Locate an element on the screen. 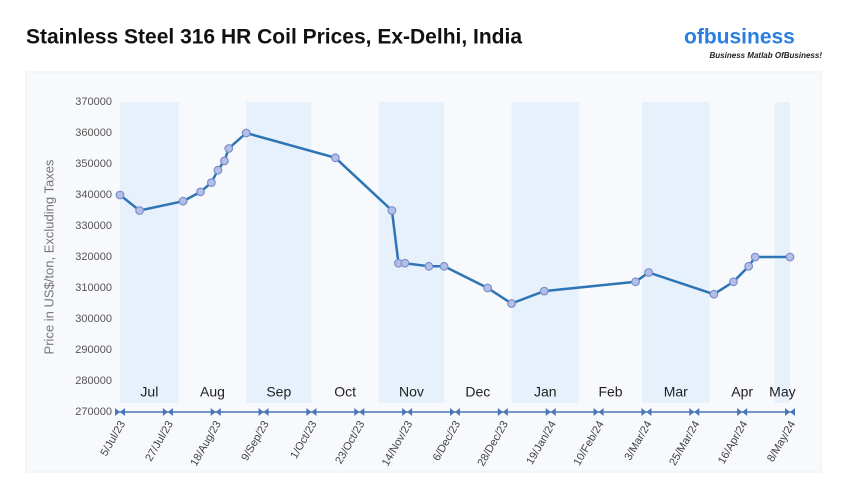  y-tick-label: 290000 is located at coordinates (93, 350).